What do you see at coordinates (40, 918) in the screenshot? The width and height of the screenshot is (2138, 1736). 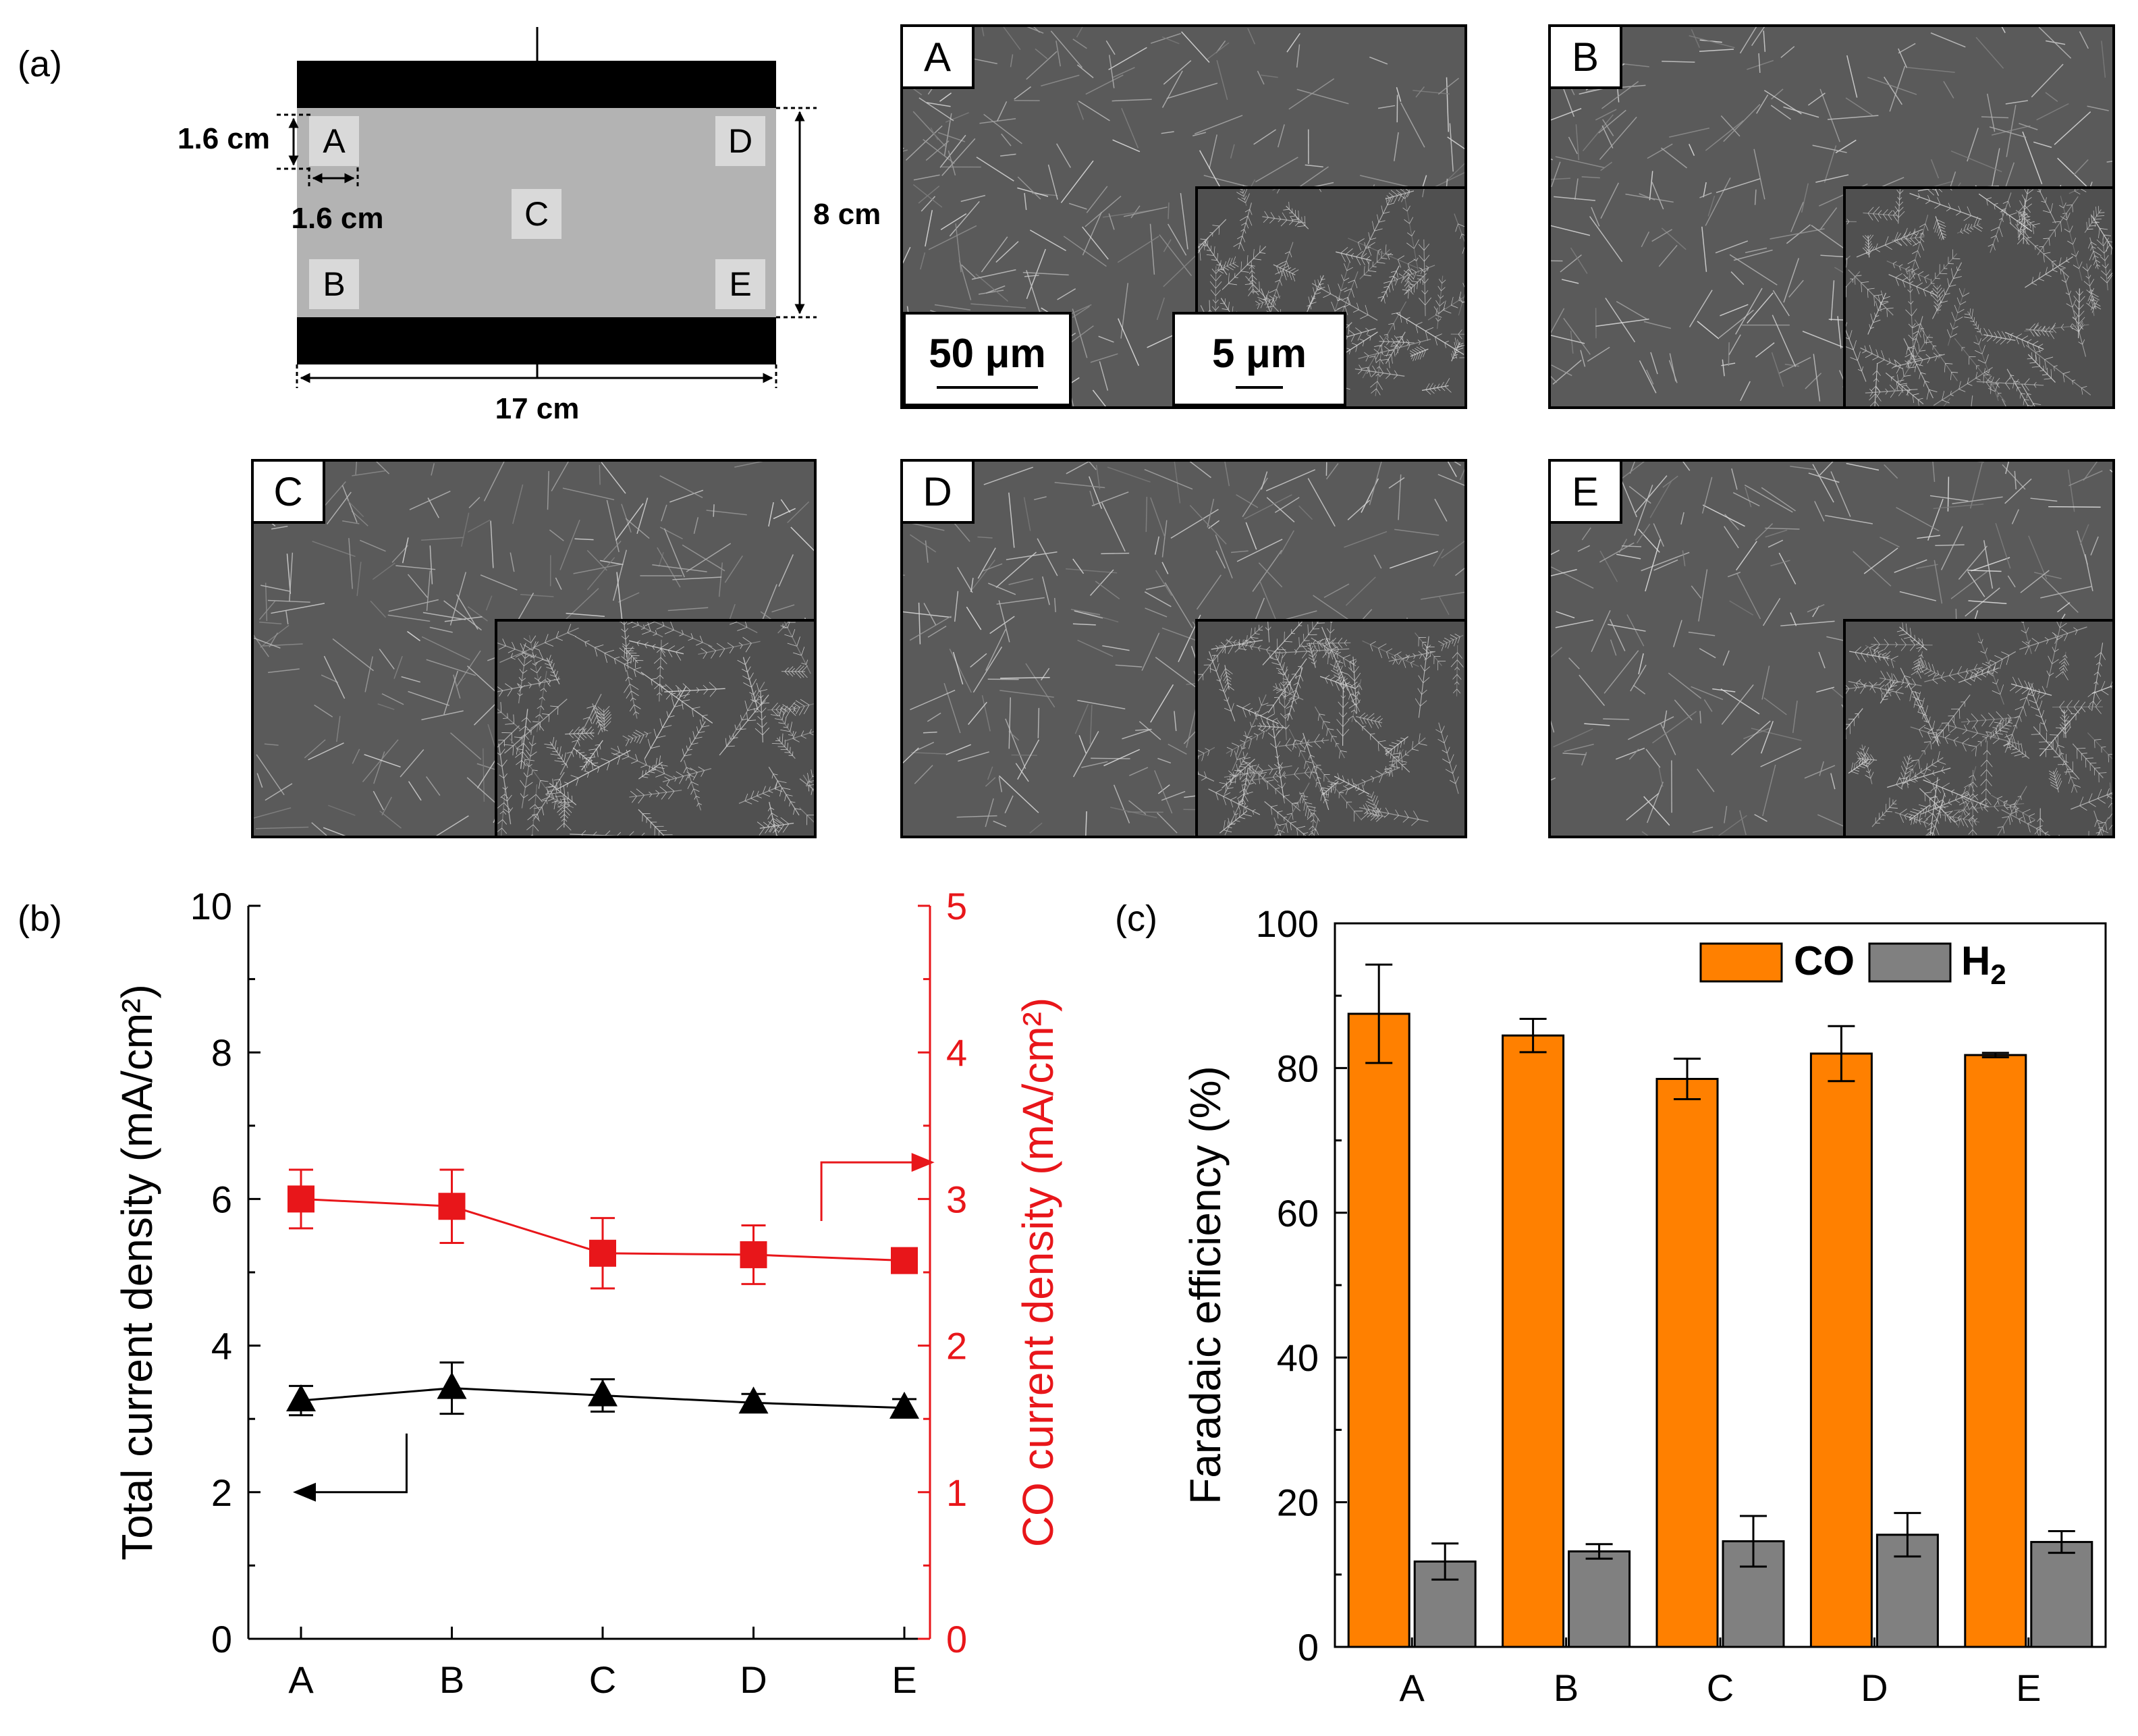 I see `panel-label-b: (b)` at bounding box center [40, 918].